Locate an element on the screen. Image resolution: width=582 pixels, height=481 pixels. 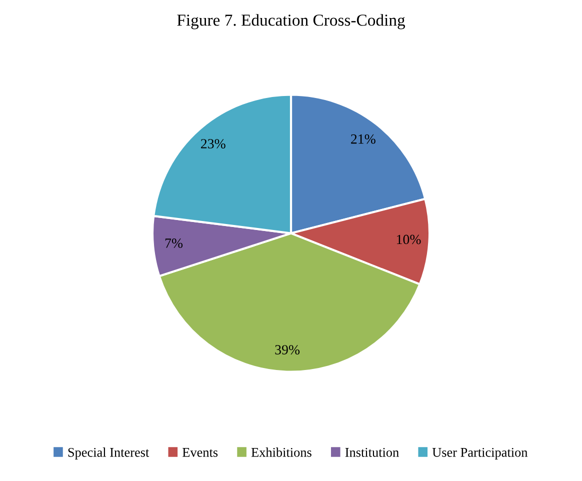
chart-title: Figure 7. Education Cross-Coding is located at coordinates (291, 22).